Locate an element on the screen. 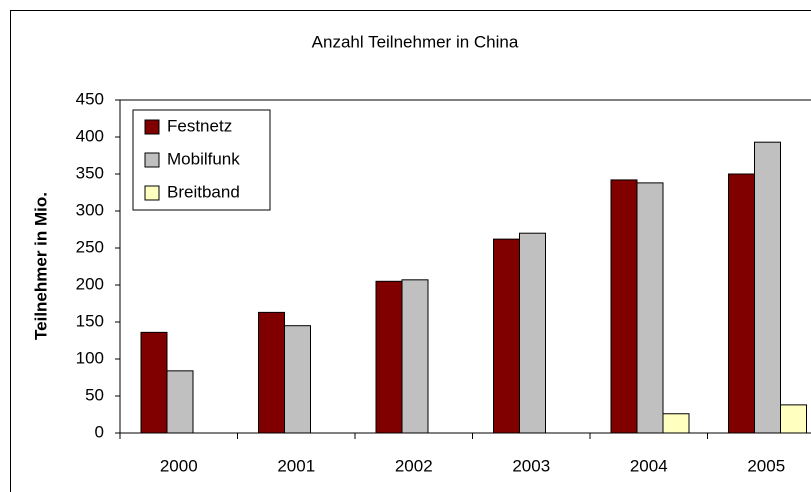 Image resolution: width=811 pixels, height=492 pixels. y-tick-label: 300 is located at coordinates (90, 209).